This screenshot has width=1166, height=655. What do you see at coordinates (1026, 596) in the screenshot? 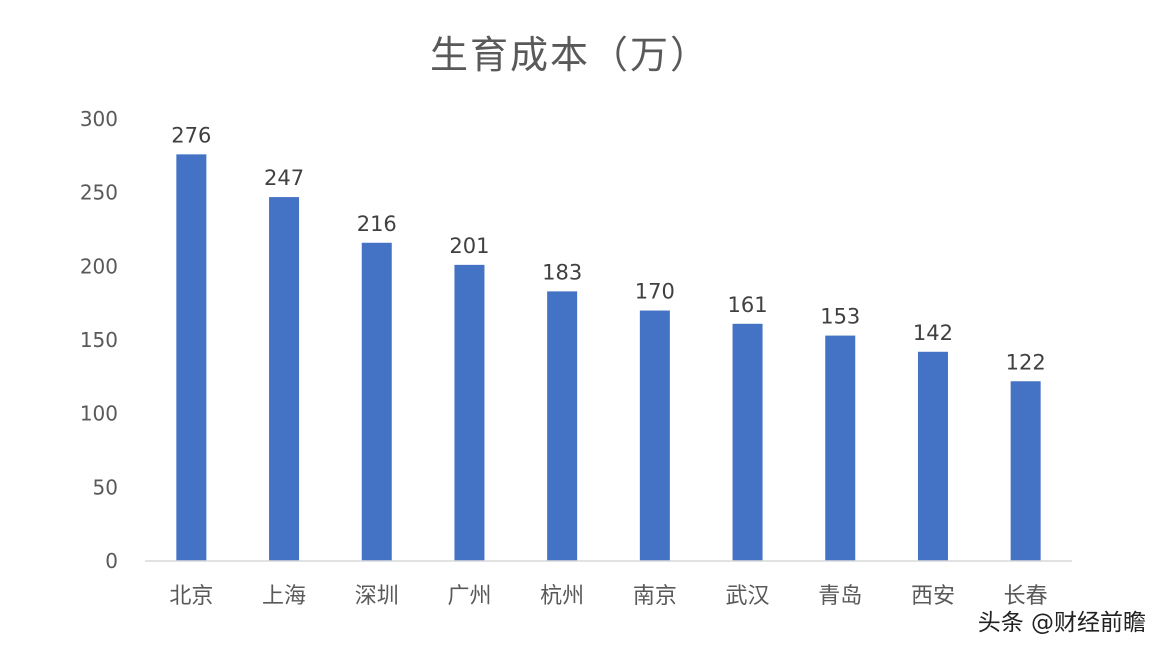
I see `x-tick-label: 长春` at bounding box center [1026, 596].